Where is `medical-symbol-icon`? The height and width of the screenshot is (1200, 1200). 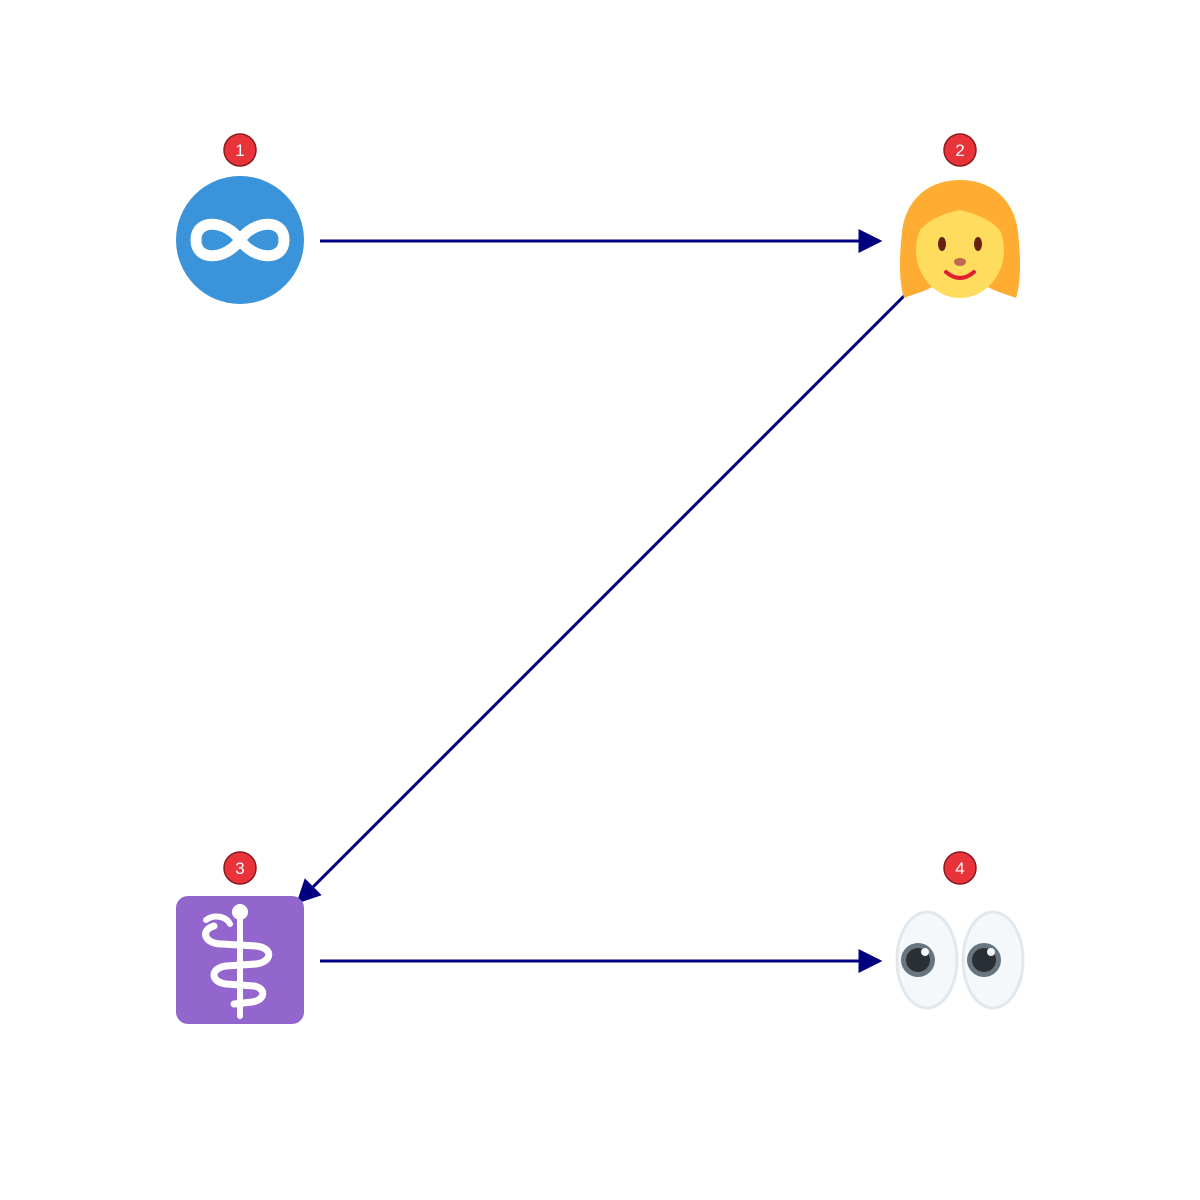 medical-symbol-icon is located at coordinates (240, 960).